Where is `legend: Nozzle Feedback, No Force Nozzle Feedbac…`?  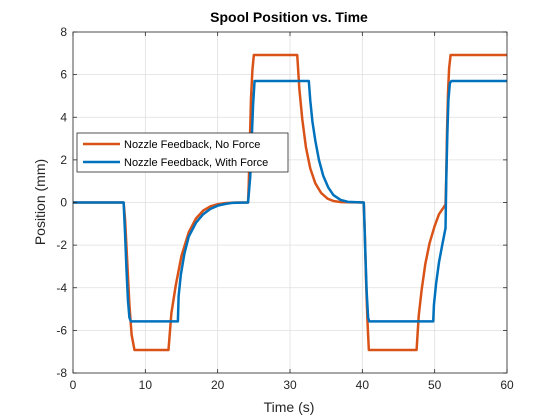
legend: Nozzle Feedback, No Force Nozzle Feedbac… is located at coordinates (182, 152).